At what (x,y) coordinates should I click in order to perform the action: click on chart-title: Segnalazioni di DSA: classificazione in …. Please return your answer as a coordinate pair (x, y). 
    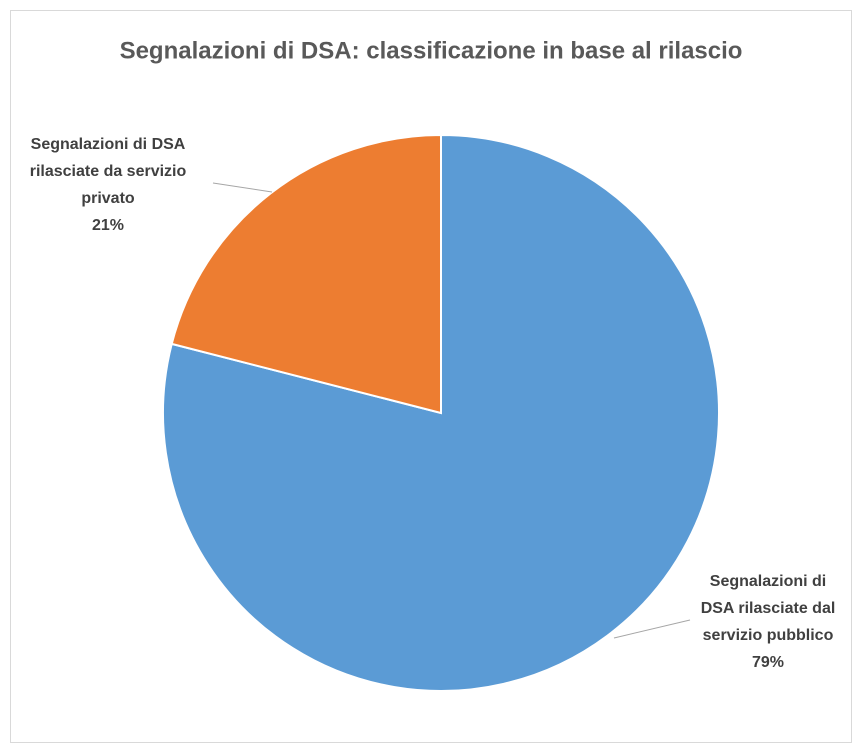
    Looking at the image, I should click on (431, 50).